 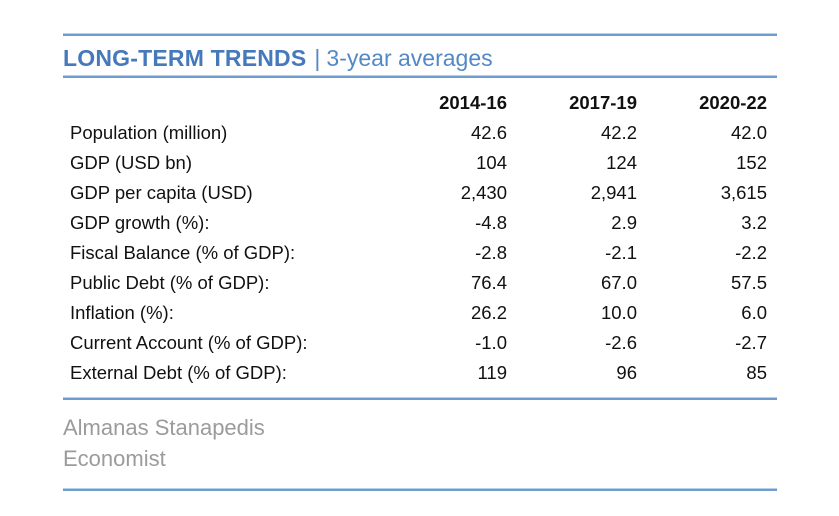 What do you see at coordinates (420, 443) in the screenshot?
I see `author-block: Almanas Stanapedis Economist` at bounding box center [420, 443].